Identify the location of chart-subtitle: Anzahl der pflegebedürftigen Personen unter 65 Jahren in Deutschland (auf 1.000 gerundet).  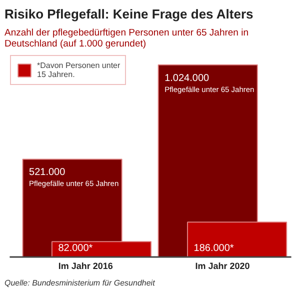
(126, 39).